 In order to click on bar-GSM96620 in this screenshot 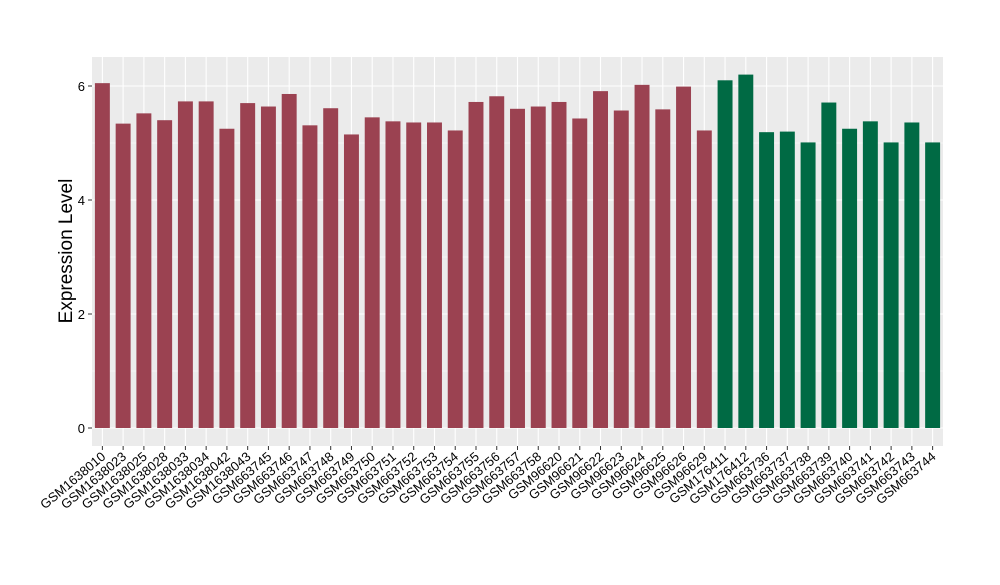, I will do `click(559, 265)`.